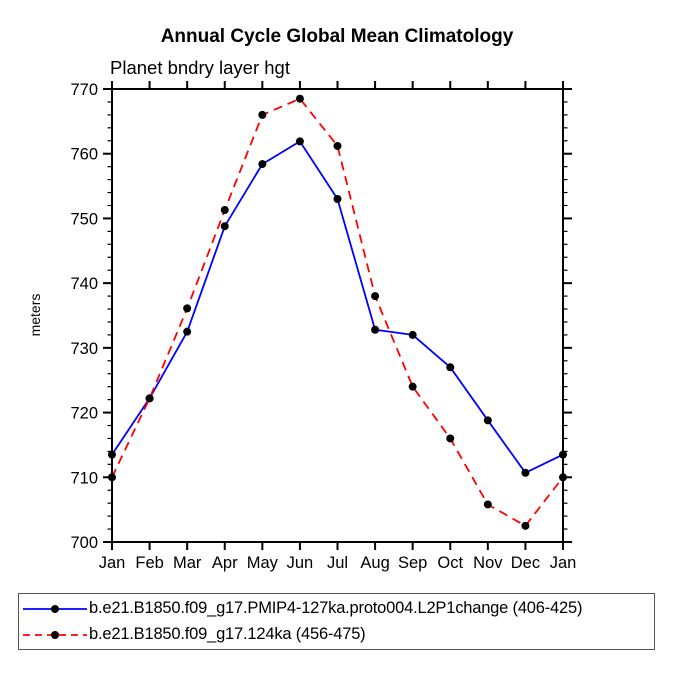 This screenshot has width=675, height=675. Describe the element at coordinates (35, 315) in the screenshot. I see `y-axis-label: meters` at that location.